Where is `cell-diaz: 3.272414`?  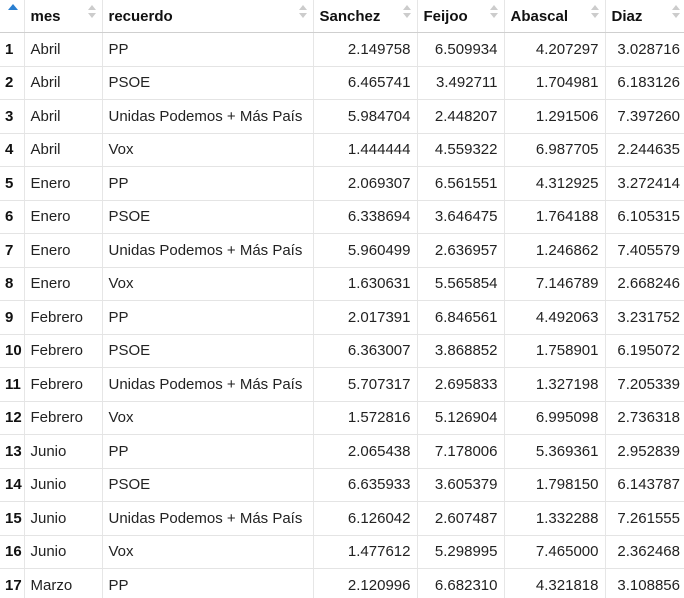 cell-diaz: 3.272414 is located at coordinates (644, 183).